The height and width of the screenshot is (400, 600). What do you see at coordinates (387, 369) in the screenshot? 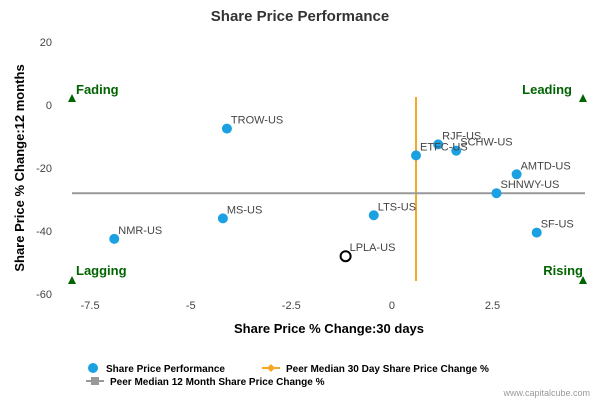
I see `legend-label-30day: Peer Median 30 Day Share Price Change %` at bounding box center [387, 369].